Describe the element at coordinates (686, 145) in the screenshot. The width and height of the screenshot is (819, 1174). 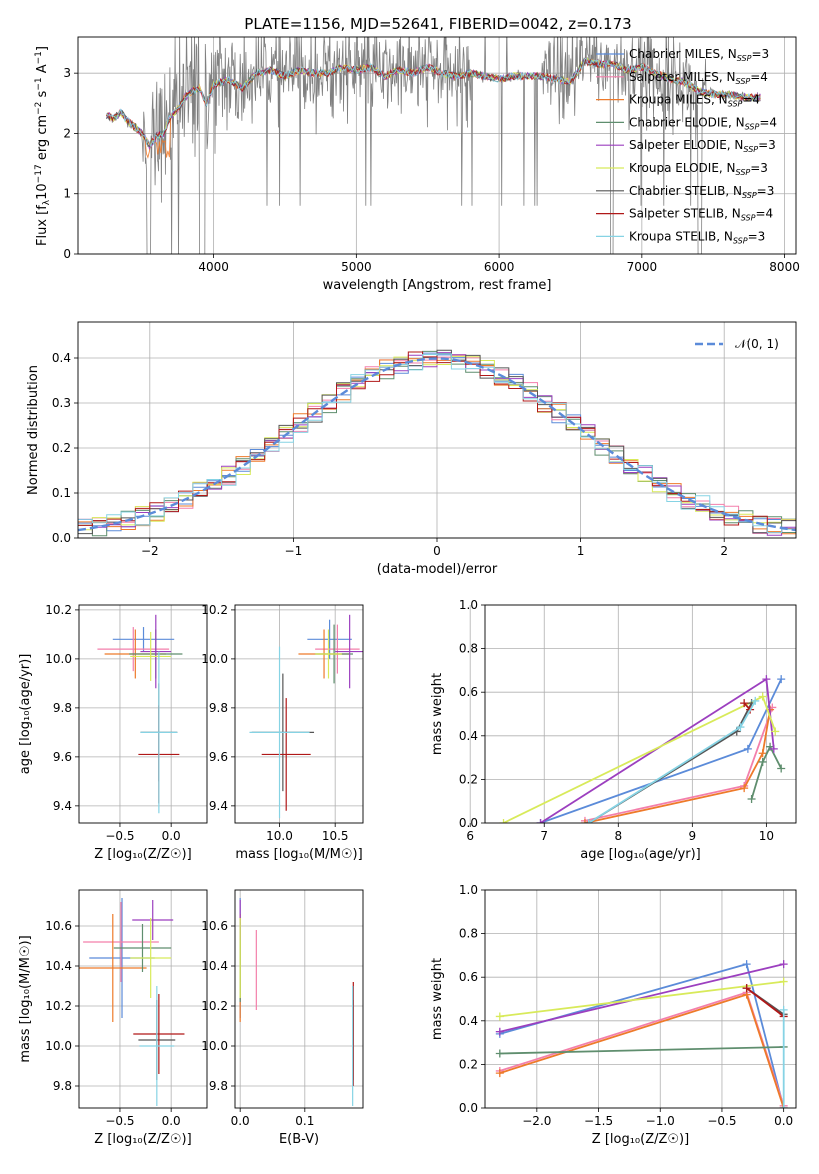
I see `legend-text: Salpeter ELODIE, N` at that location.